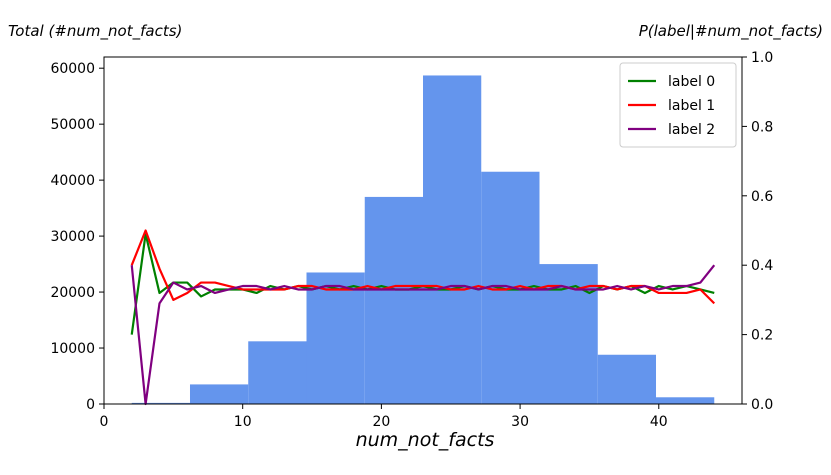  I want to click on right-y-tick-label: 0.2, so click(762, 336).